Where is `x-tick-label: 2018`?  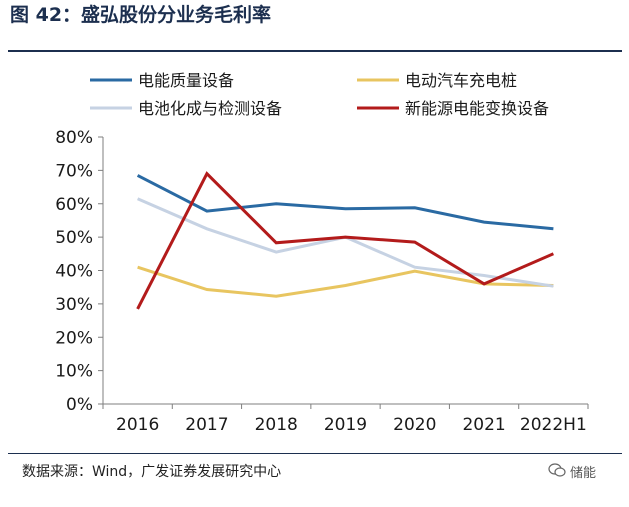 x-tick-label: 2018 is located at coordinates (276, 425).